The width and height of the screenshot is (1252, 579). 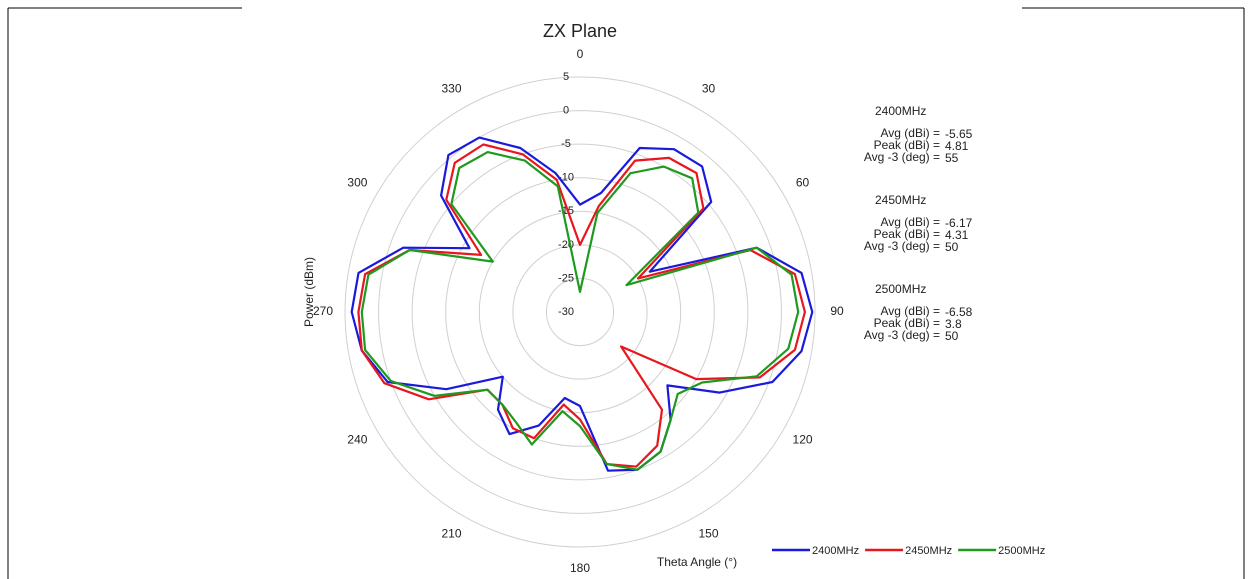 I want to click on annotation-heading: 2500MHz, so click(x=900, y=289).